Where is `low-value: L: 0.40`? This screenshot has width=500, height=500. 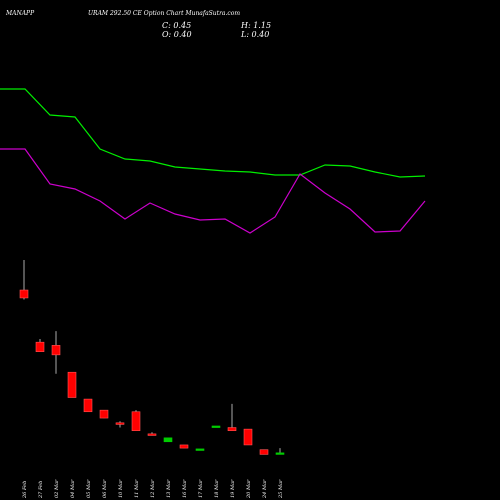
low-value: L: 0.40 is located at coordinates (255, 34).